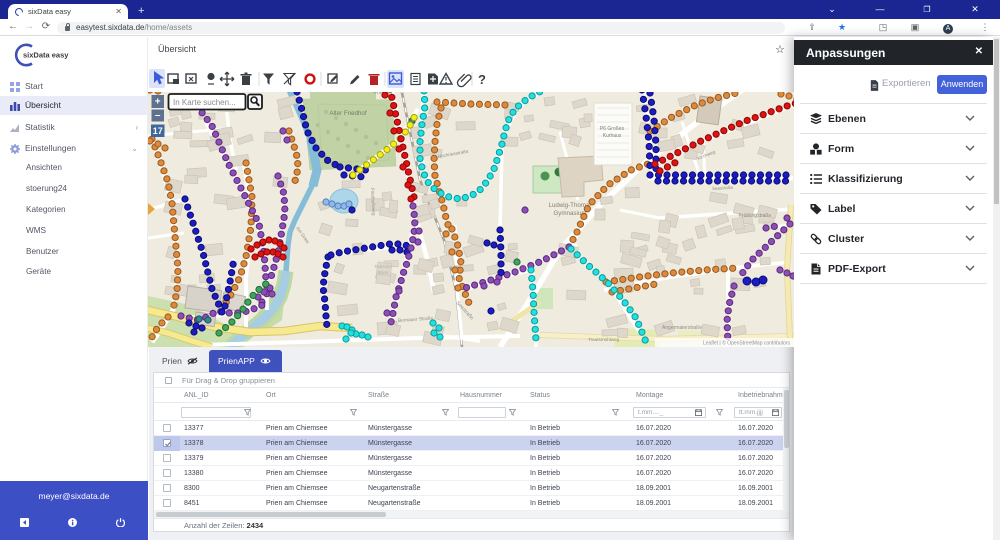 This screenshot has width=1000, height=540. What do you see at coordinates (373, 202) in the screenshot?
I see `svg-text: Friedhofsweg` at bounding box center [373, 202].